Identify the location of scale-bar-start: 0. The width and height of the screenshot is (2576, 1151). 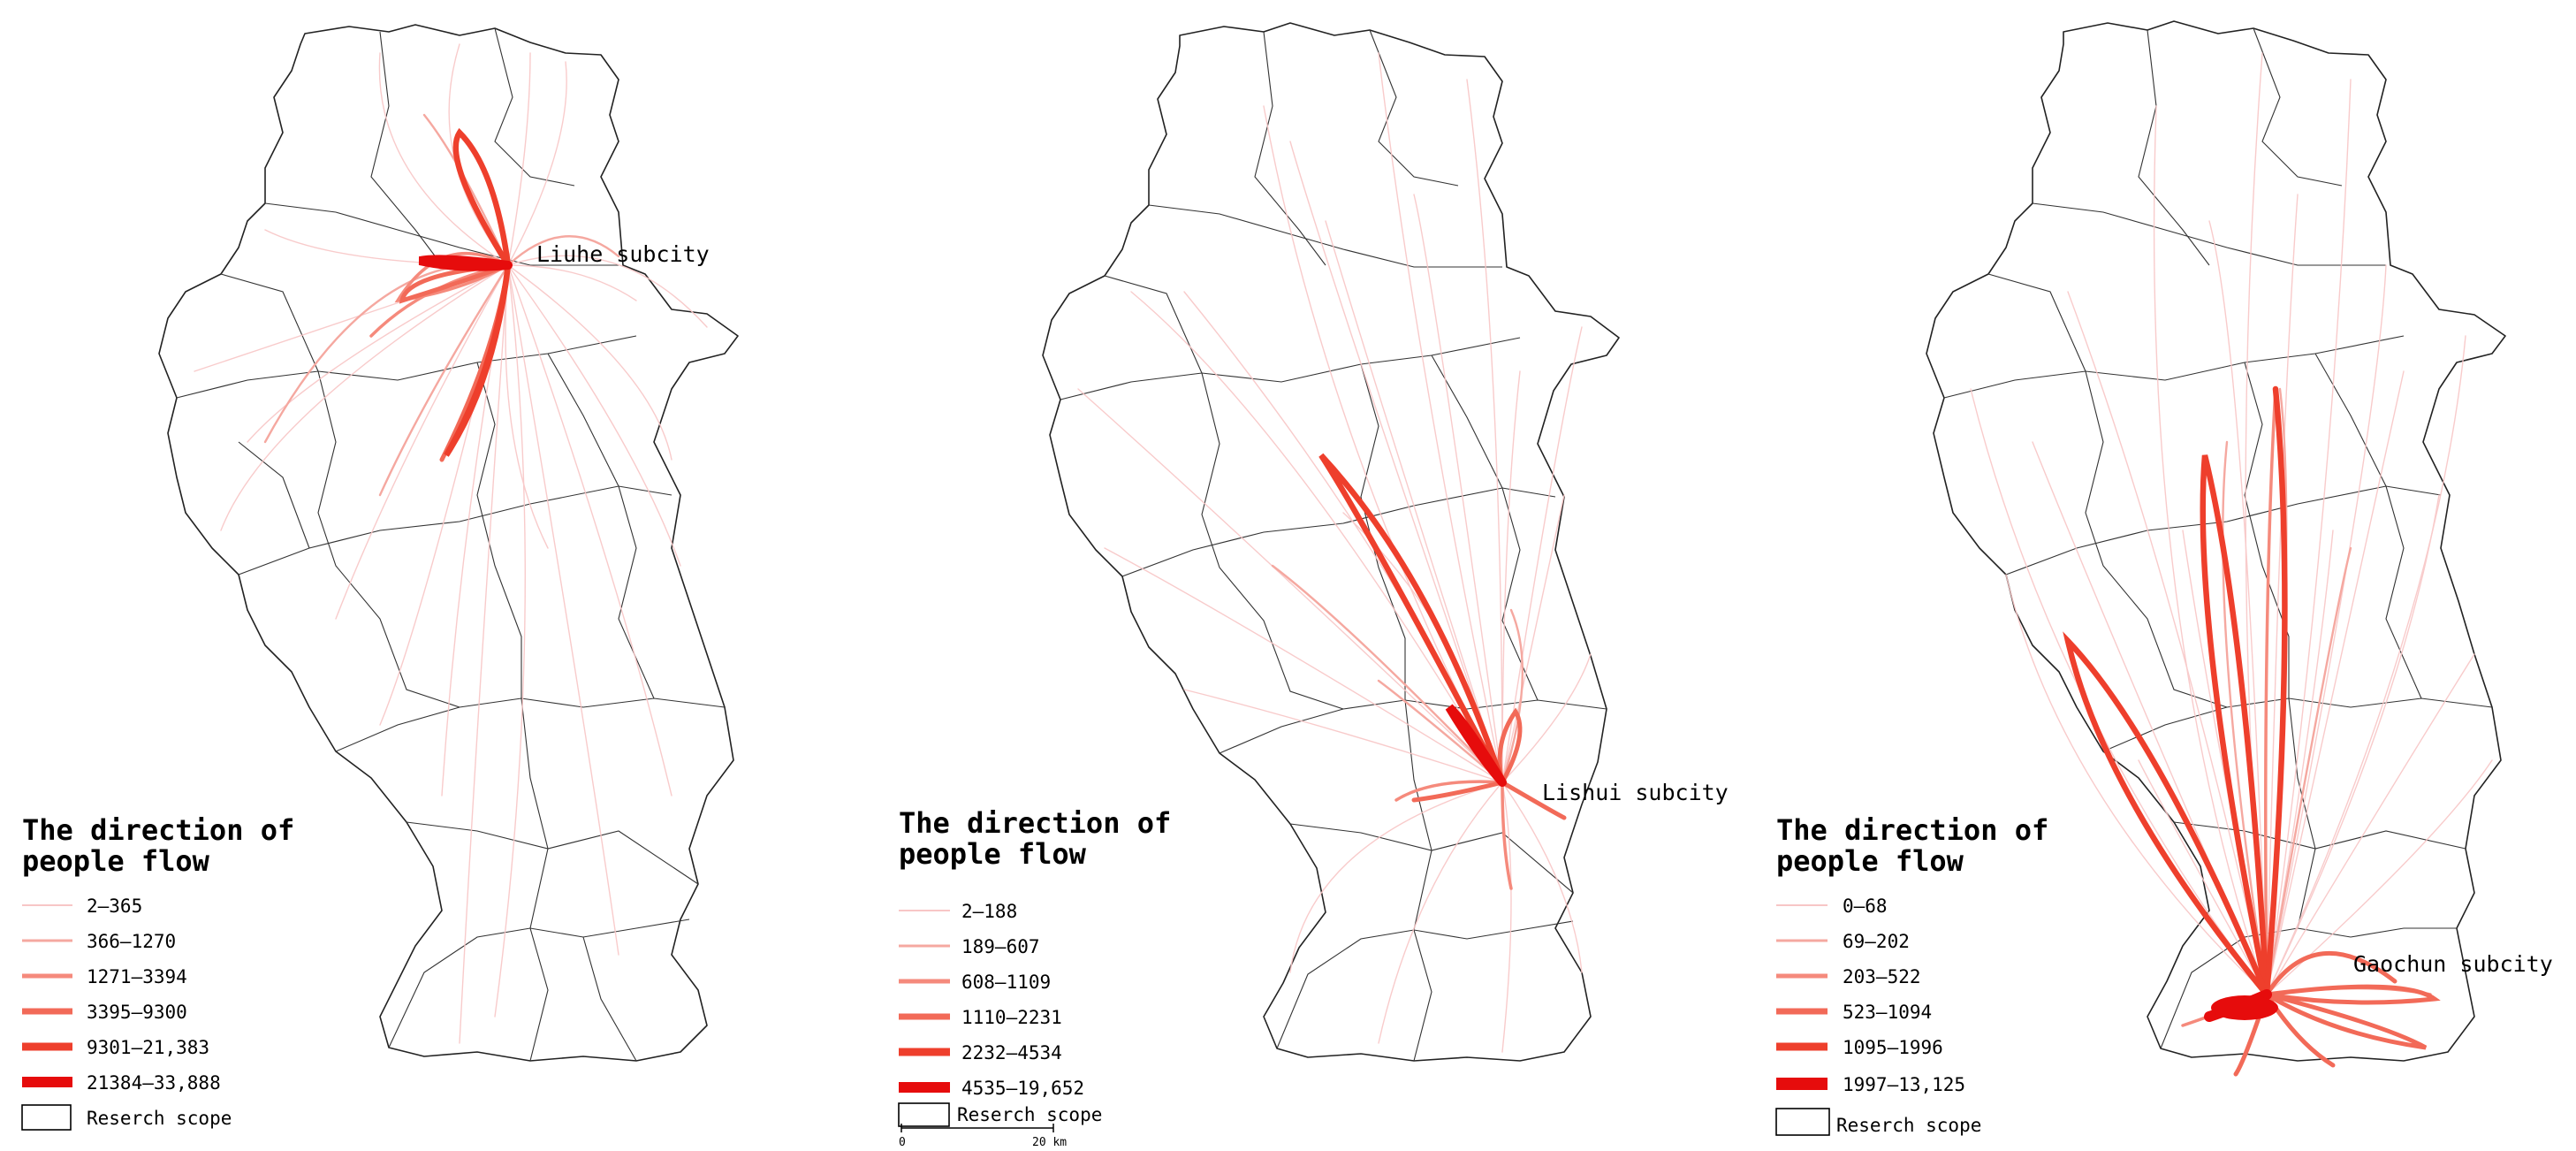
(902, 1142).